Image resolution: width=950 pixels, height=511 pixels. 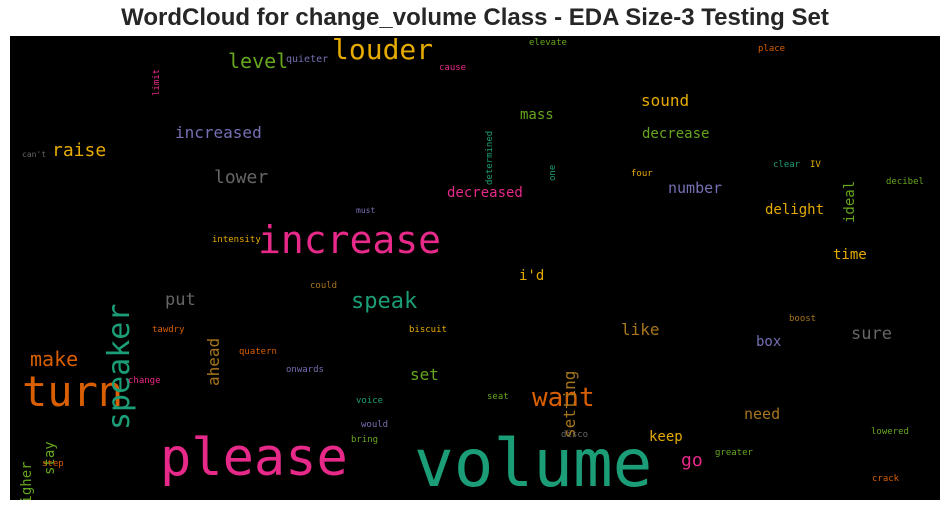 What do you see at coordinates (695, 188) in the screenshot?
I see `word-number: number` at bounding box center [695, 188].